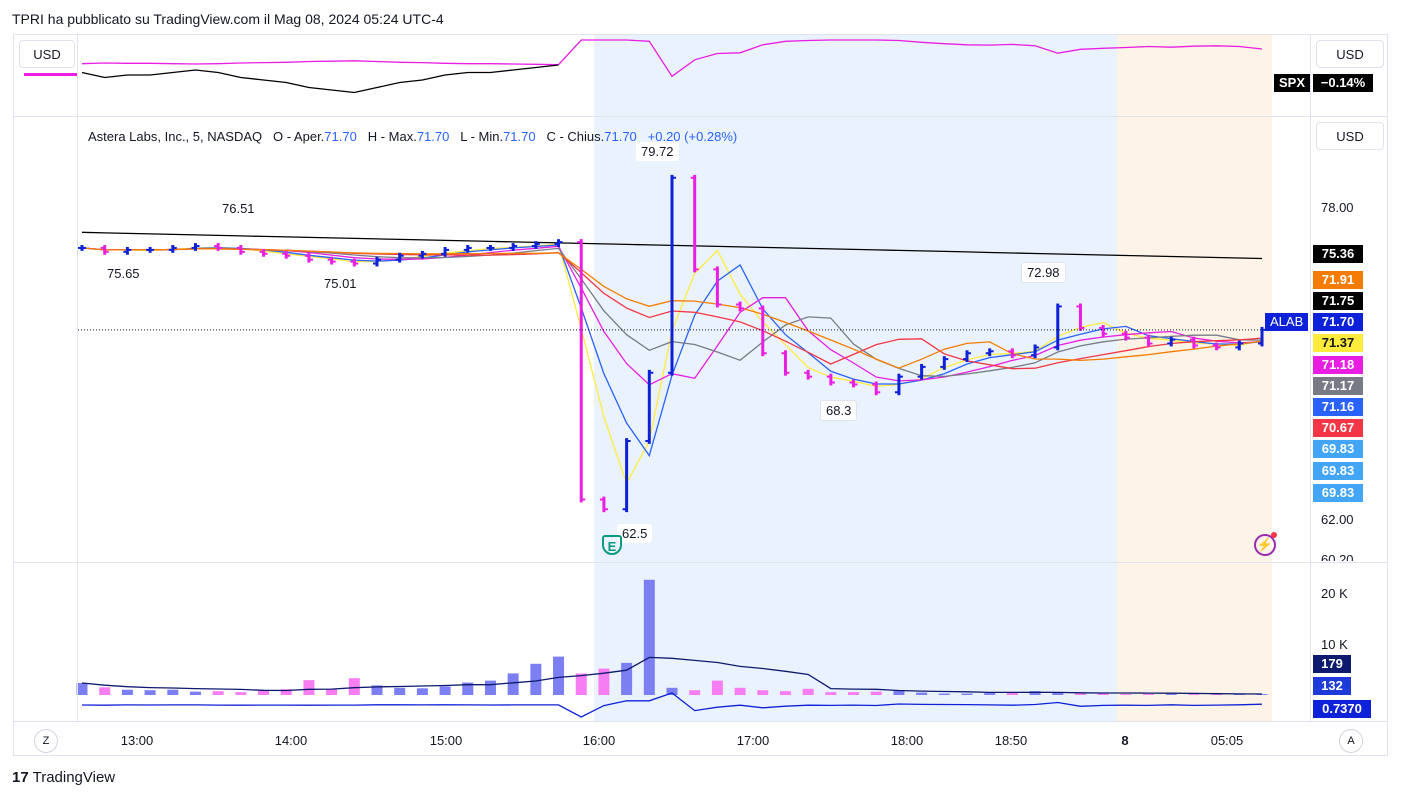 The image size is (1401, 801). What do you see at coordinates (1342, 709) in the screenshot?
I see `indicator-tag: 0.7370` at bounding box center [1342, 709].